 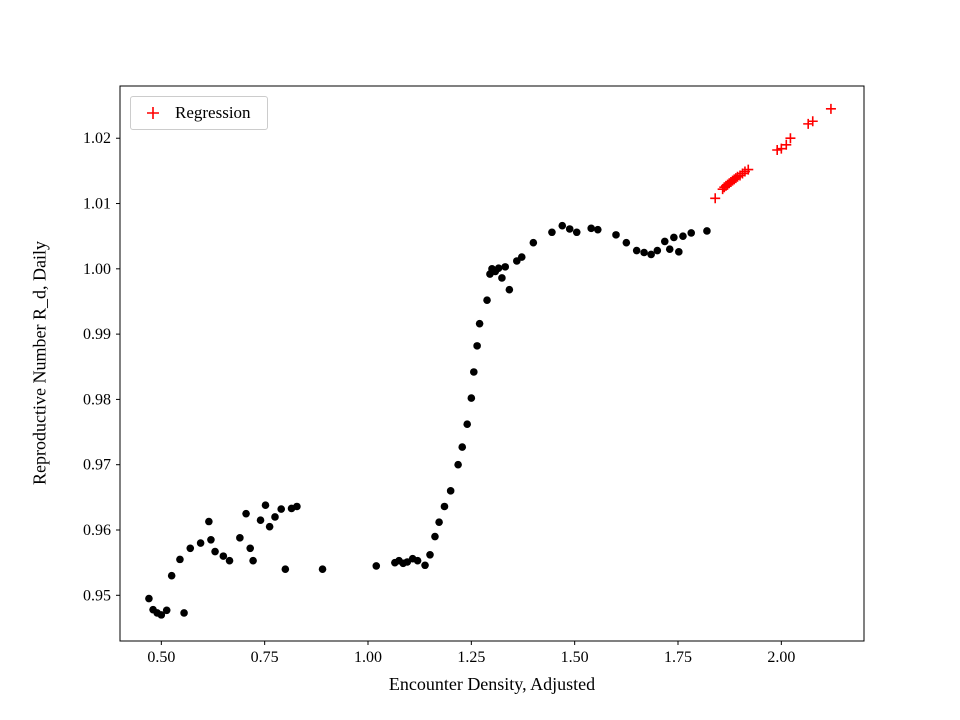 I want to click on legend: Regression, so click(x=199, y=113).